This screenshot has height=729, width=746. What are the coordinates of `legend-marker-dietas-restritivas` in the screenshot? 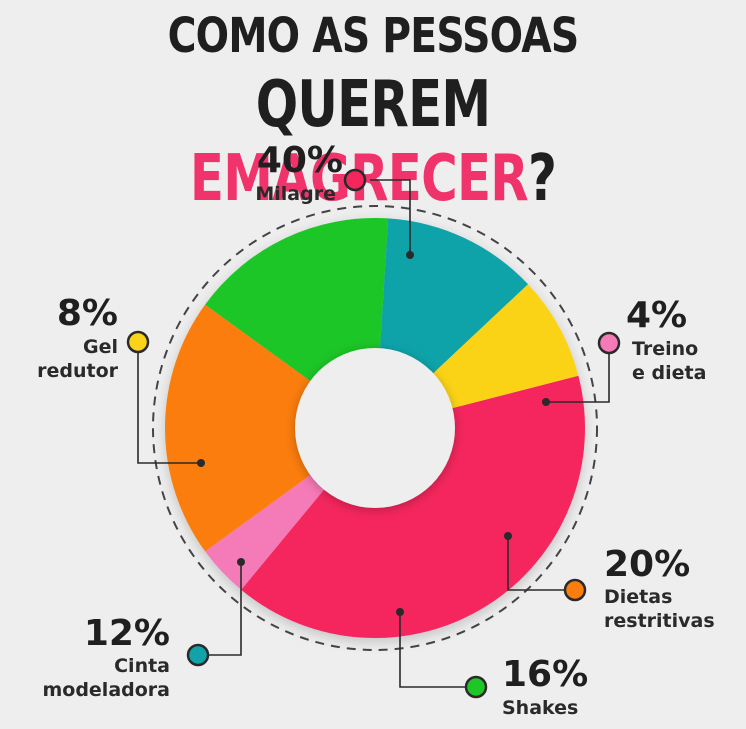 It's located at (575, 590).